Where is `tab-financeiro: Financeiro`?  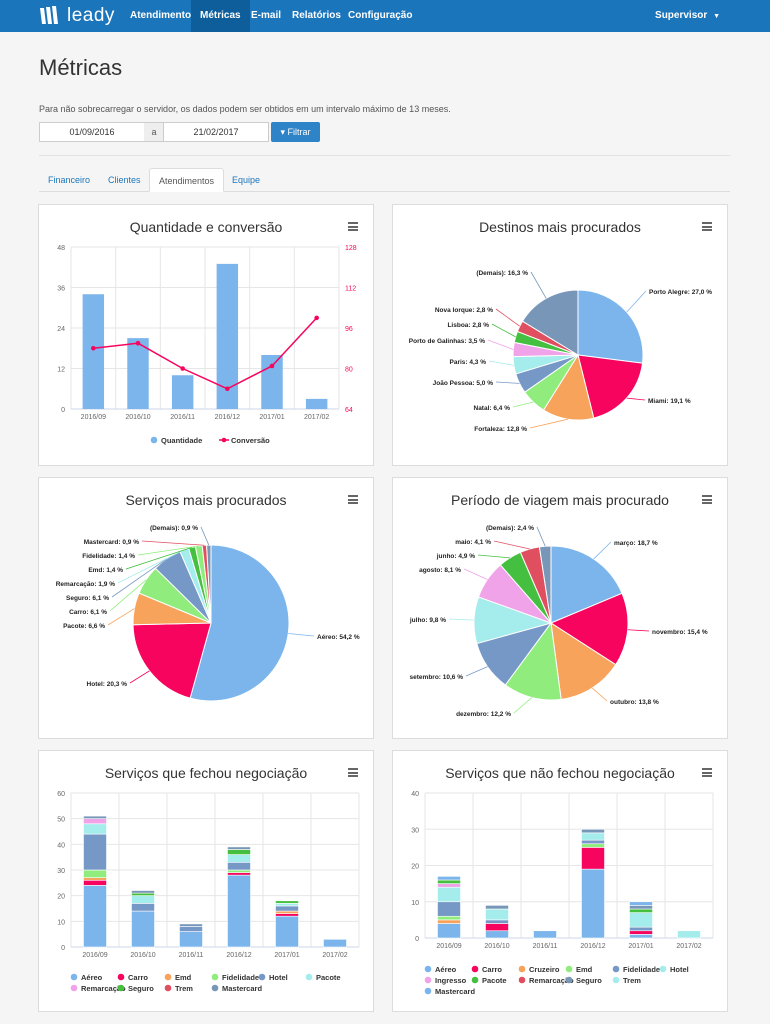
tab-financeiro: Financeiro is located at coordinates (69, 180).